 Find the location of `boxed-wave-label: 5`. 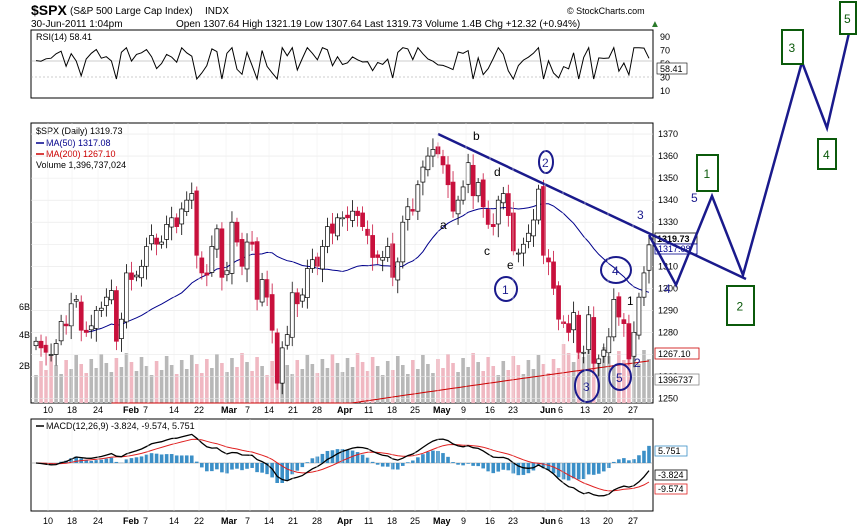

boxed-wave-label: 5 is located at coordinates (847, 19).